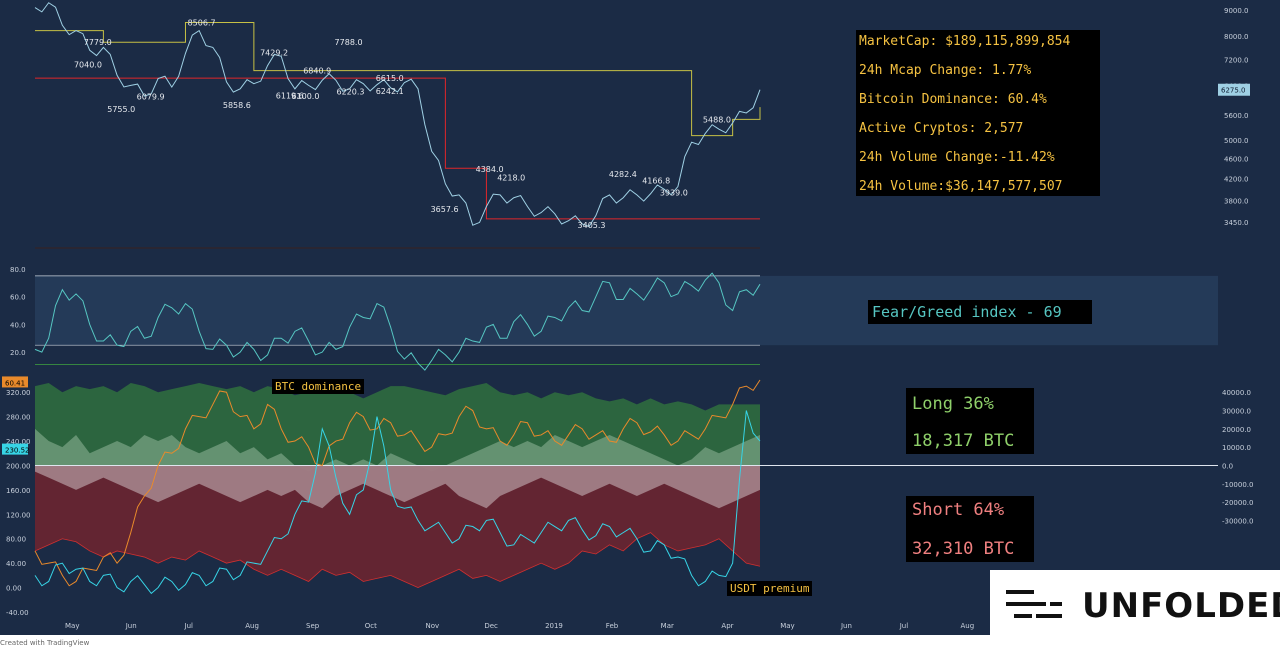 The height and width of the screenshot is (647, 1280). Describe the element at coordinates (397, 321) in the screenshot. I see `fear-greed-line` at that location.